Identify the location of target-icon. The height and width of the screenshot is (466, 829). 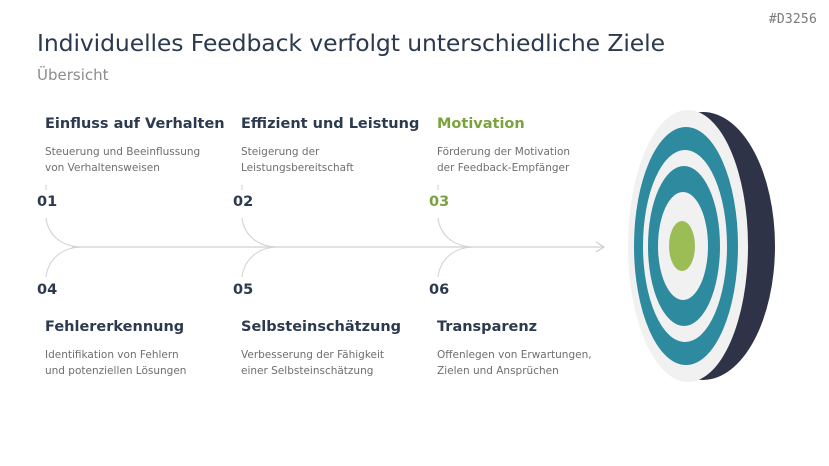
(701, 246).